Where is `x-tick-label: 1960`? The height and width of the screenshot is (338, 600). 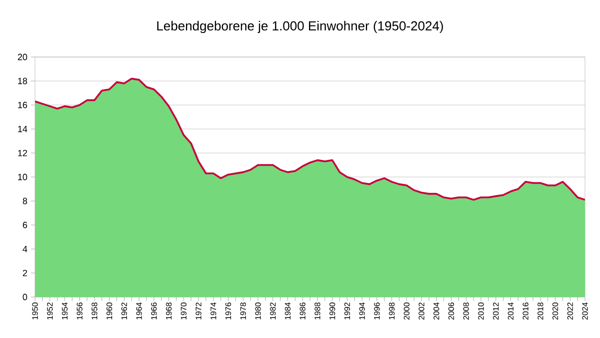 x-tick-label: 1960 is located at coordinates (109, 311).